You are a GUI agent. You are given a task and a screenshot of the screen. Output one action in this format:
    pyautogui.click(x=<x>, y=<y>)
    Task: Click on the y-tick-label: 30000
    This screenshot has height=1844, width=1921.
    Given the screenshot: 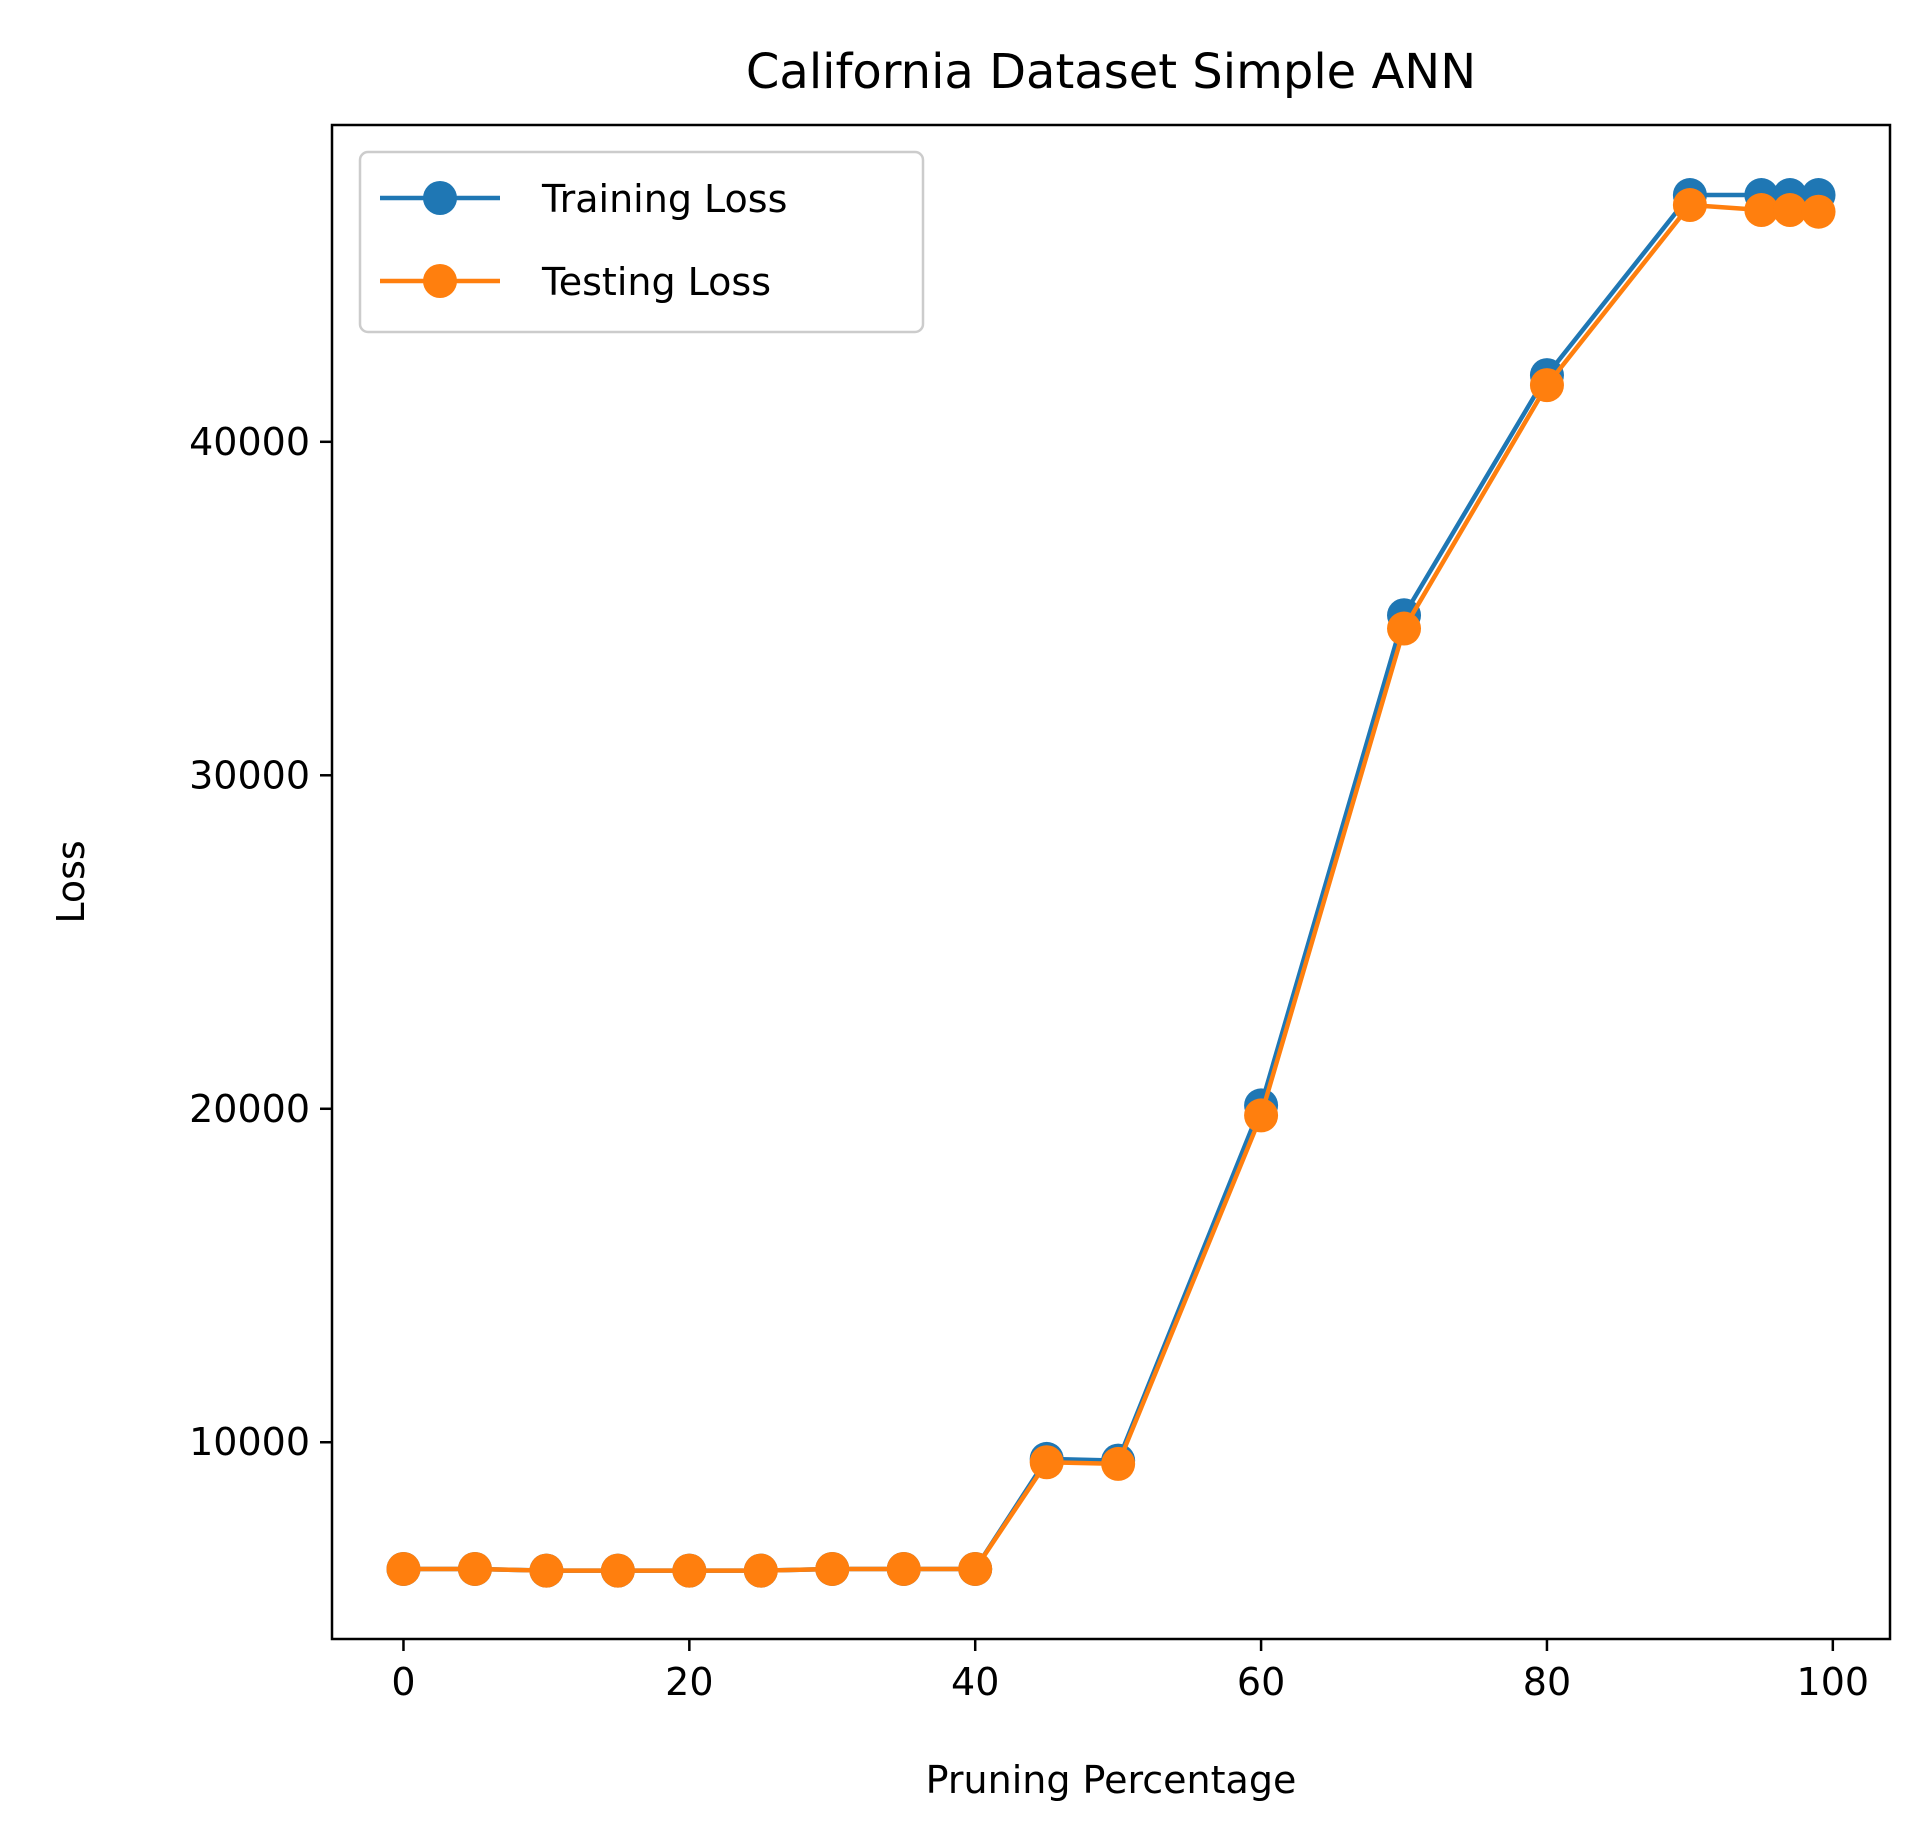 What is the action you would take?
    pyautogui.click(x=249, y=775)
    